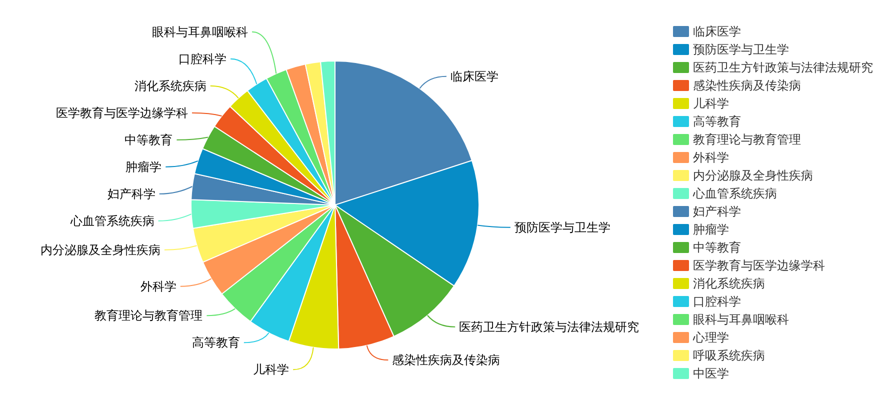  I want to click on legend-label: 临床医学, so click(717, 31).